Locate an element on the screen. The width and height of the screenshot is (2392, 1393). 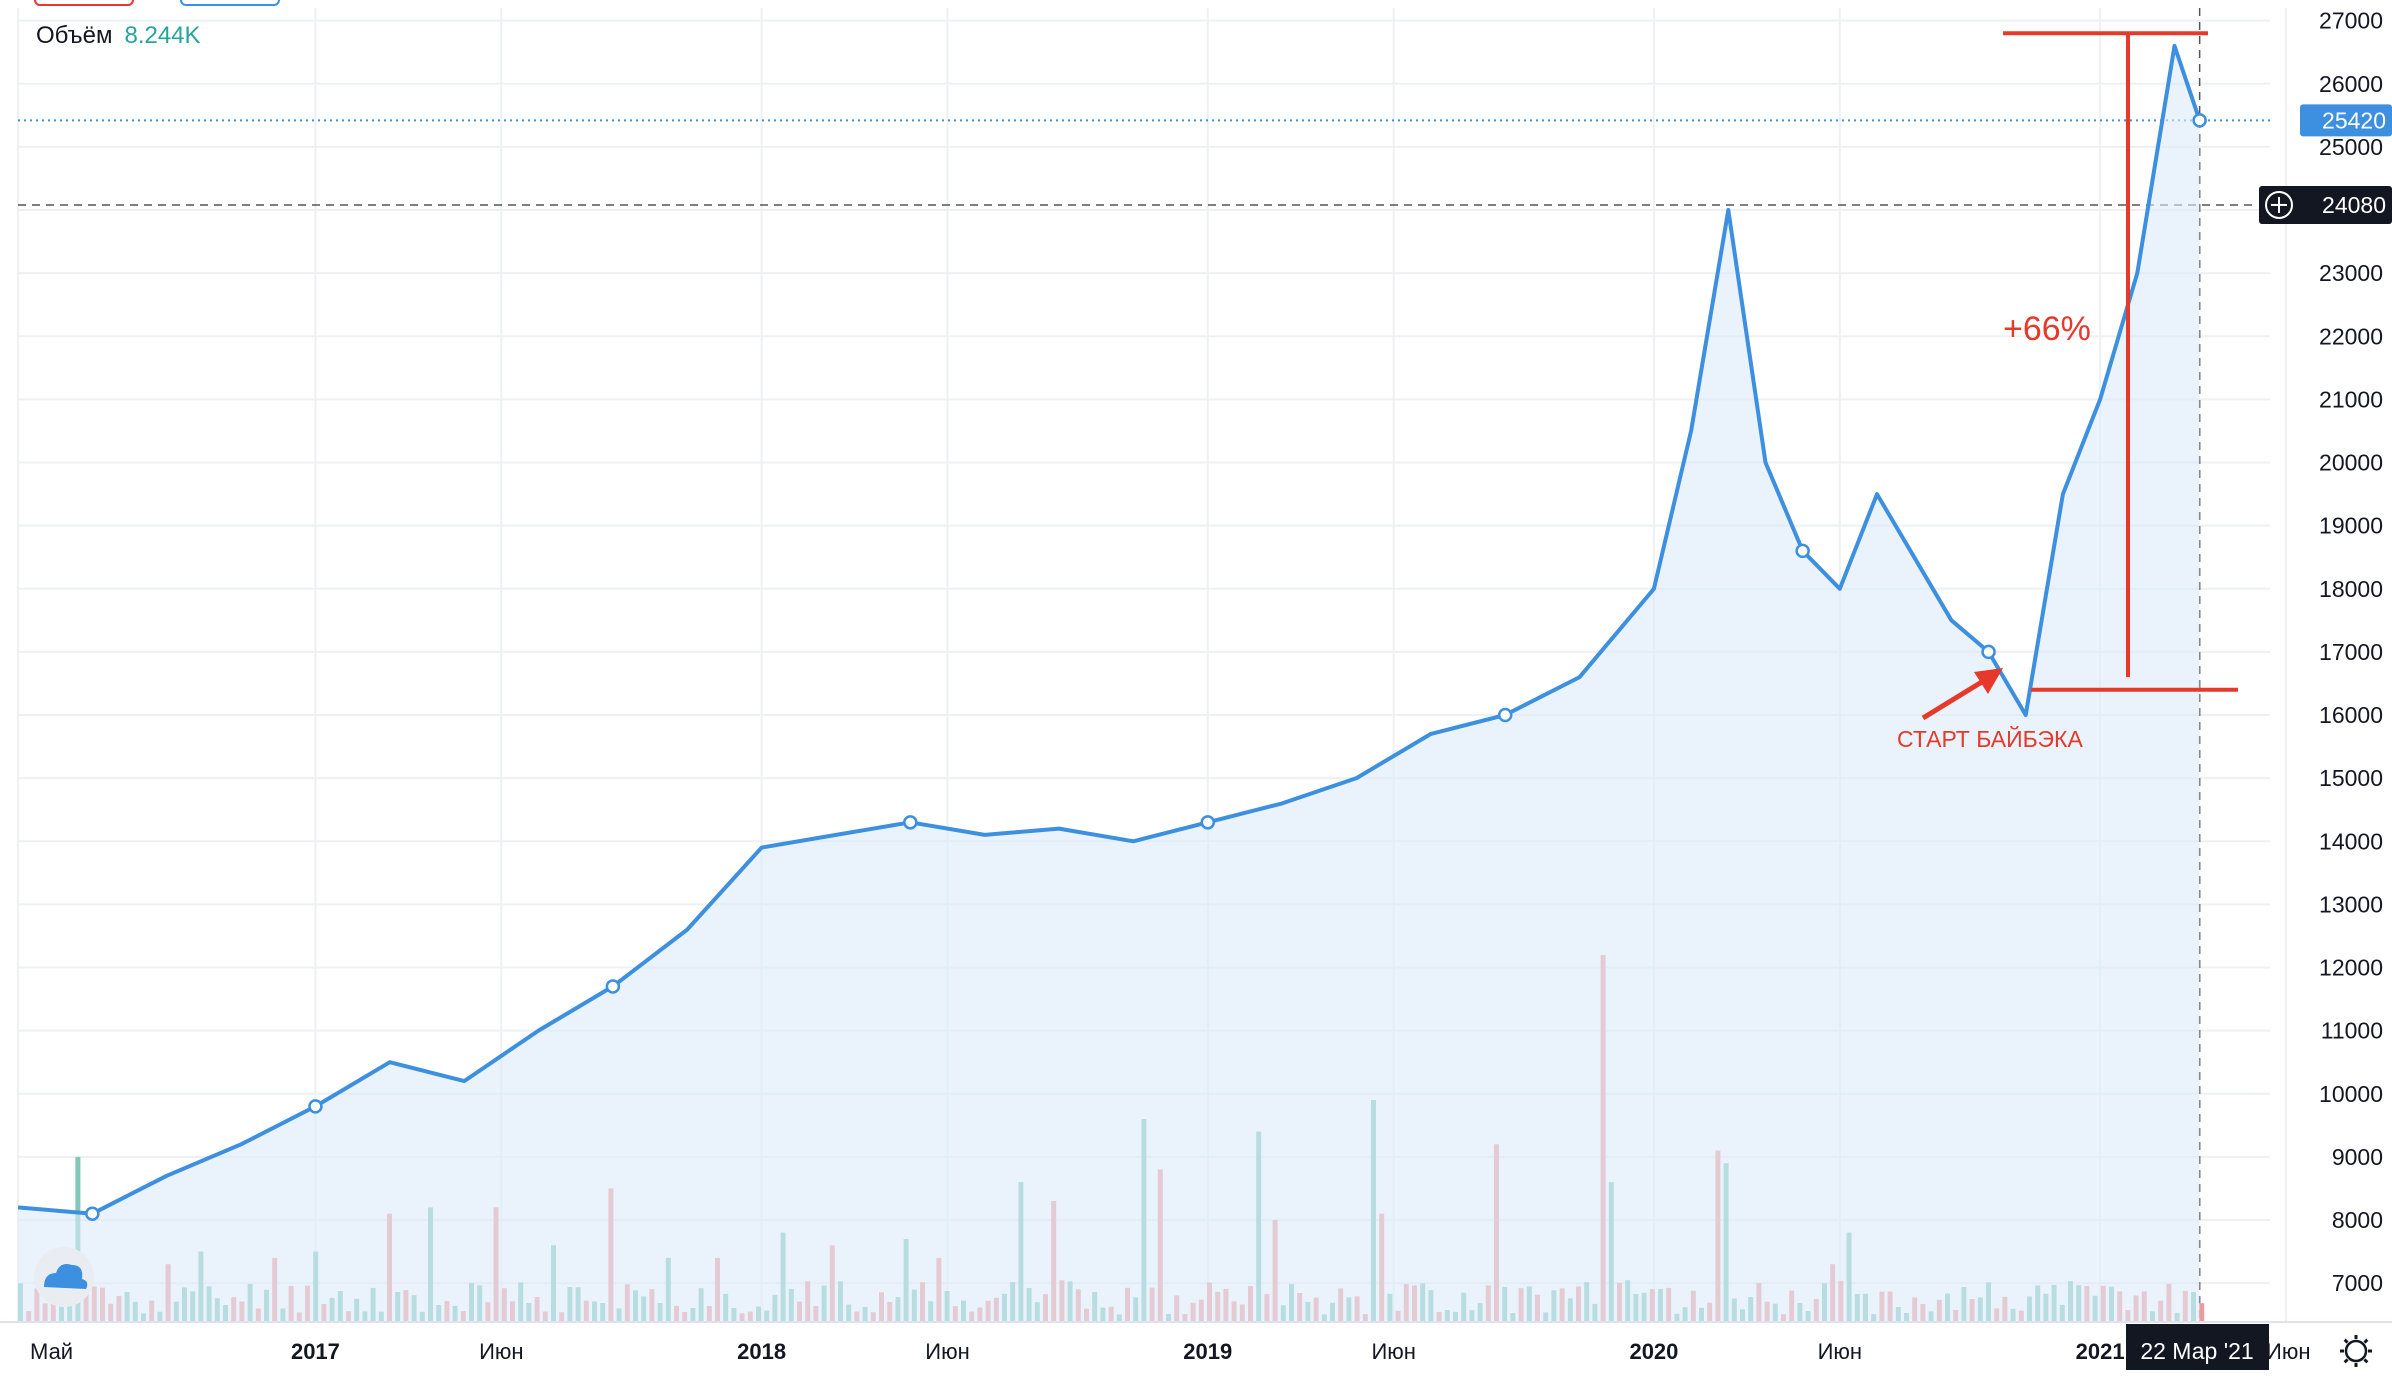
last-price-tag is located at coordinates (2346, 120).